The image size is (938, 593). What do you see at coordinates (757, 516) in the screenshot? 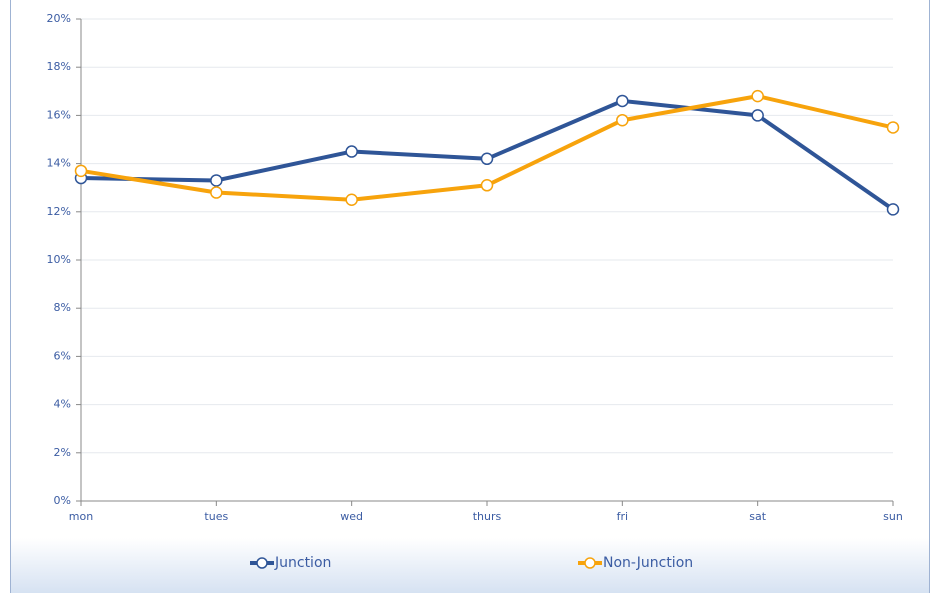
I see `x-tick-label: sat` at bounding box center [757, 516].